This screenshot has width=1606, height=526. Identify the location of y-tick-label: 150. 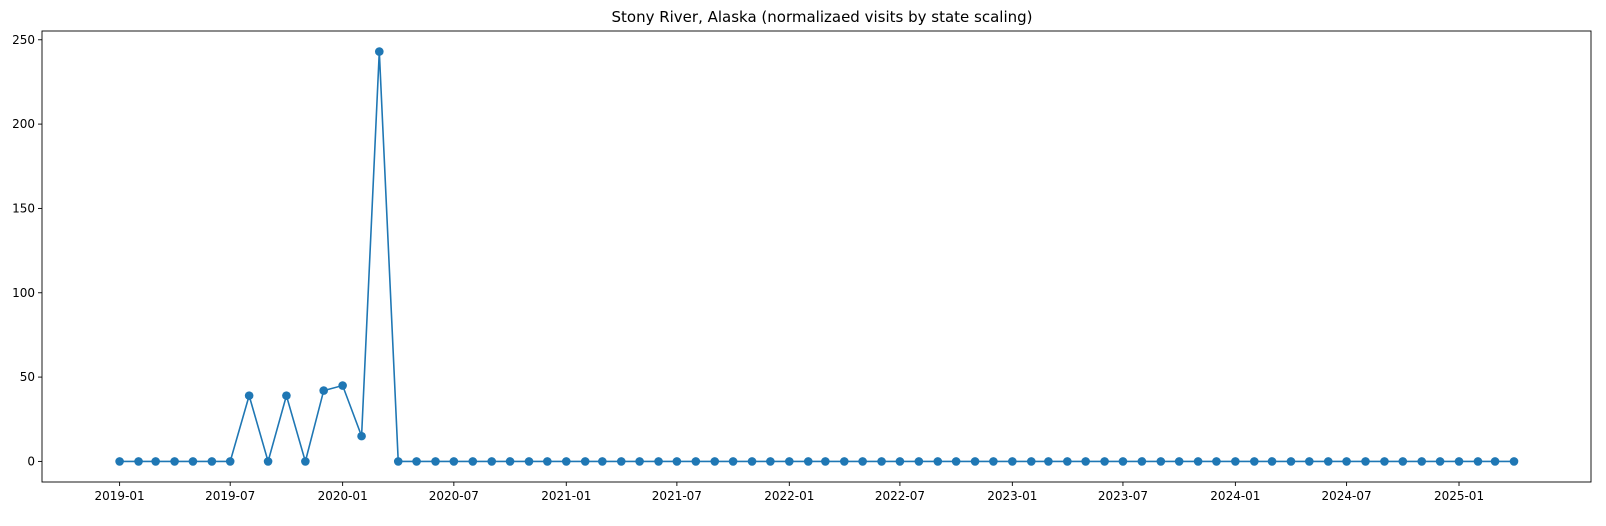
(23, 208).